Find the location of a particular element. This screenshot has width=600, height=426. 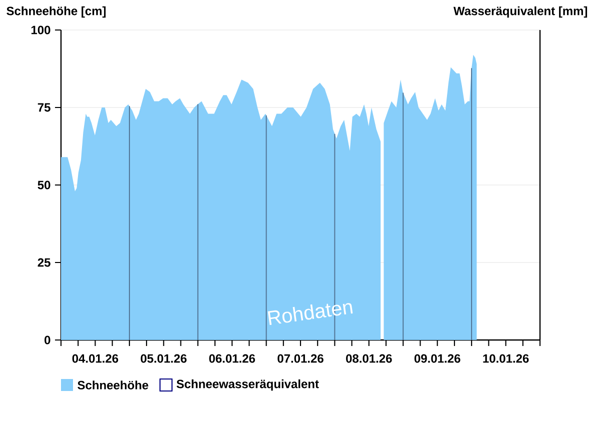

x-tick-label: 09.01.26 is located at coordinates (437, 358).